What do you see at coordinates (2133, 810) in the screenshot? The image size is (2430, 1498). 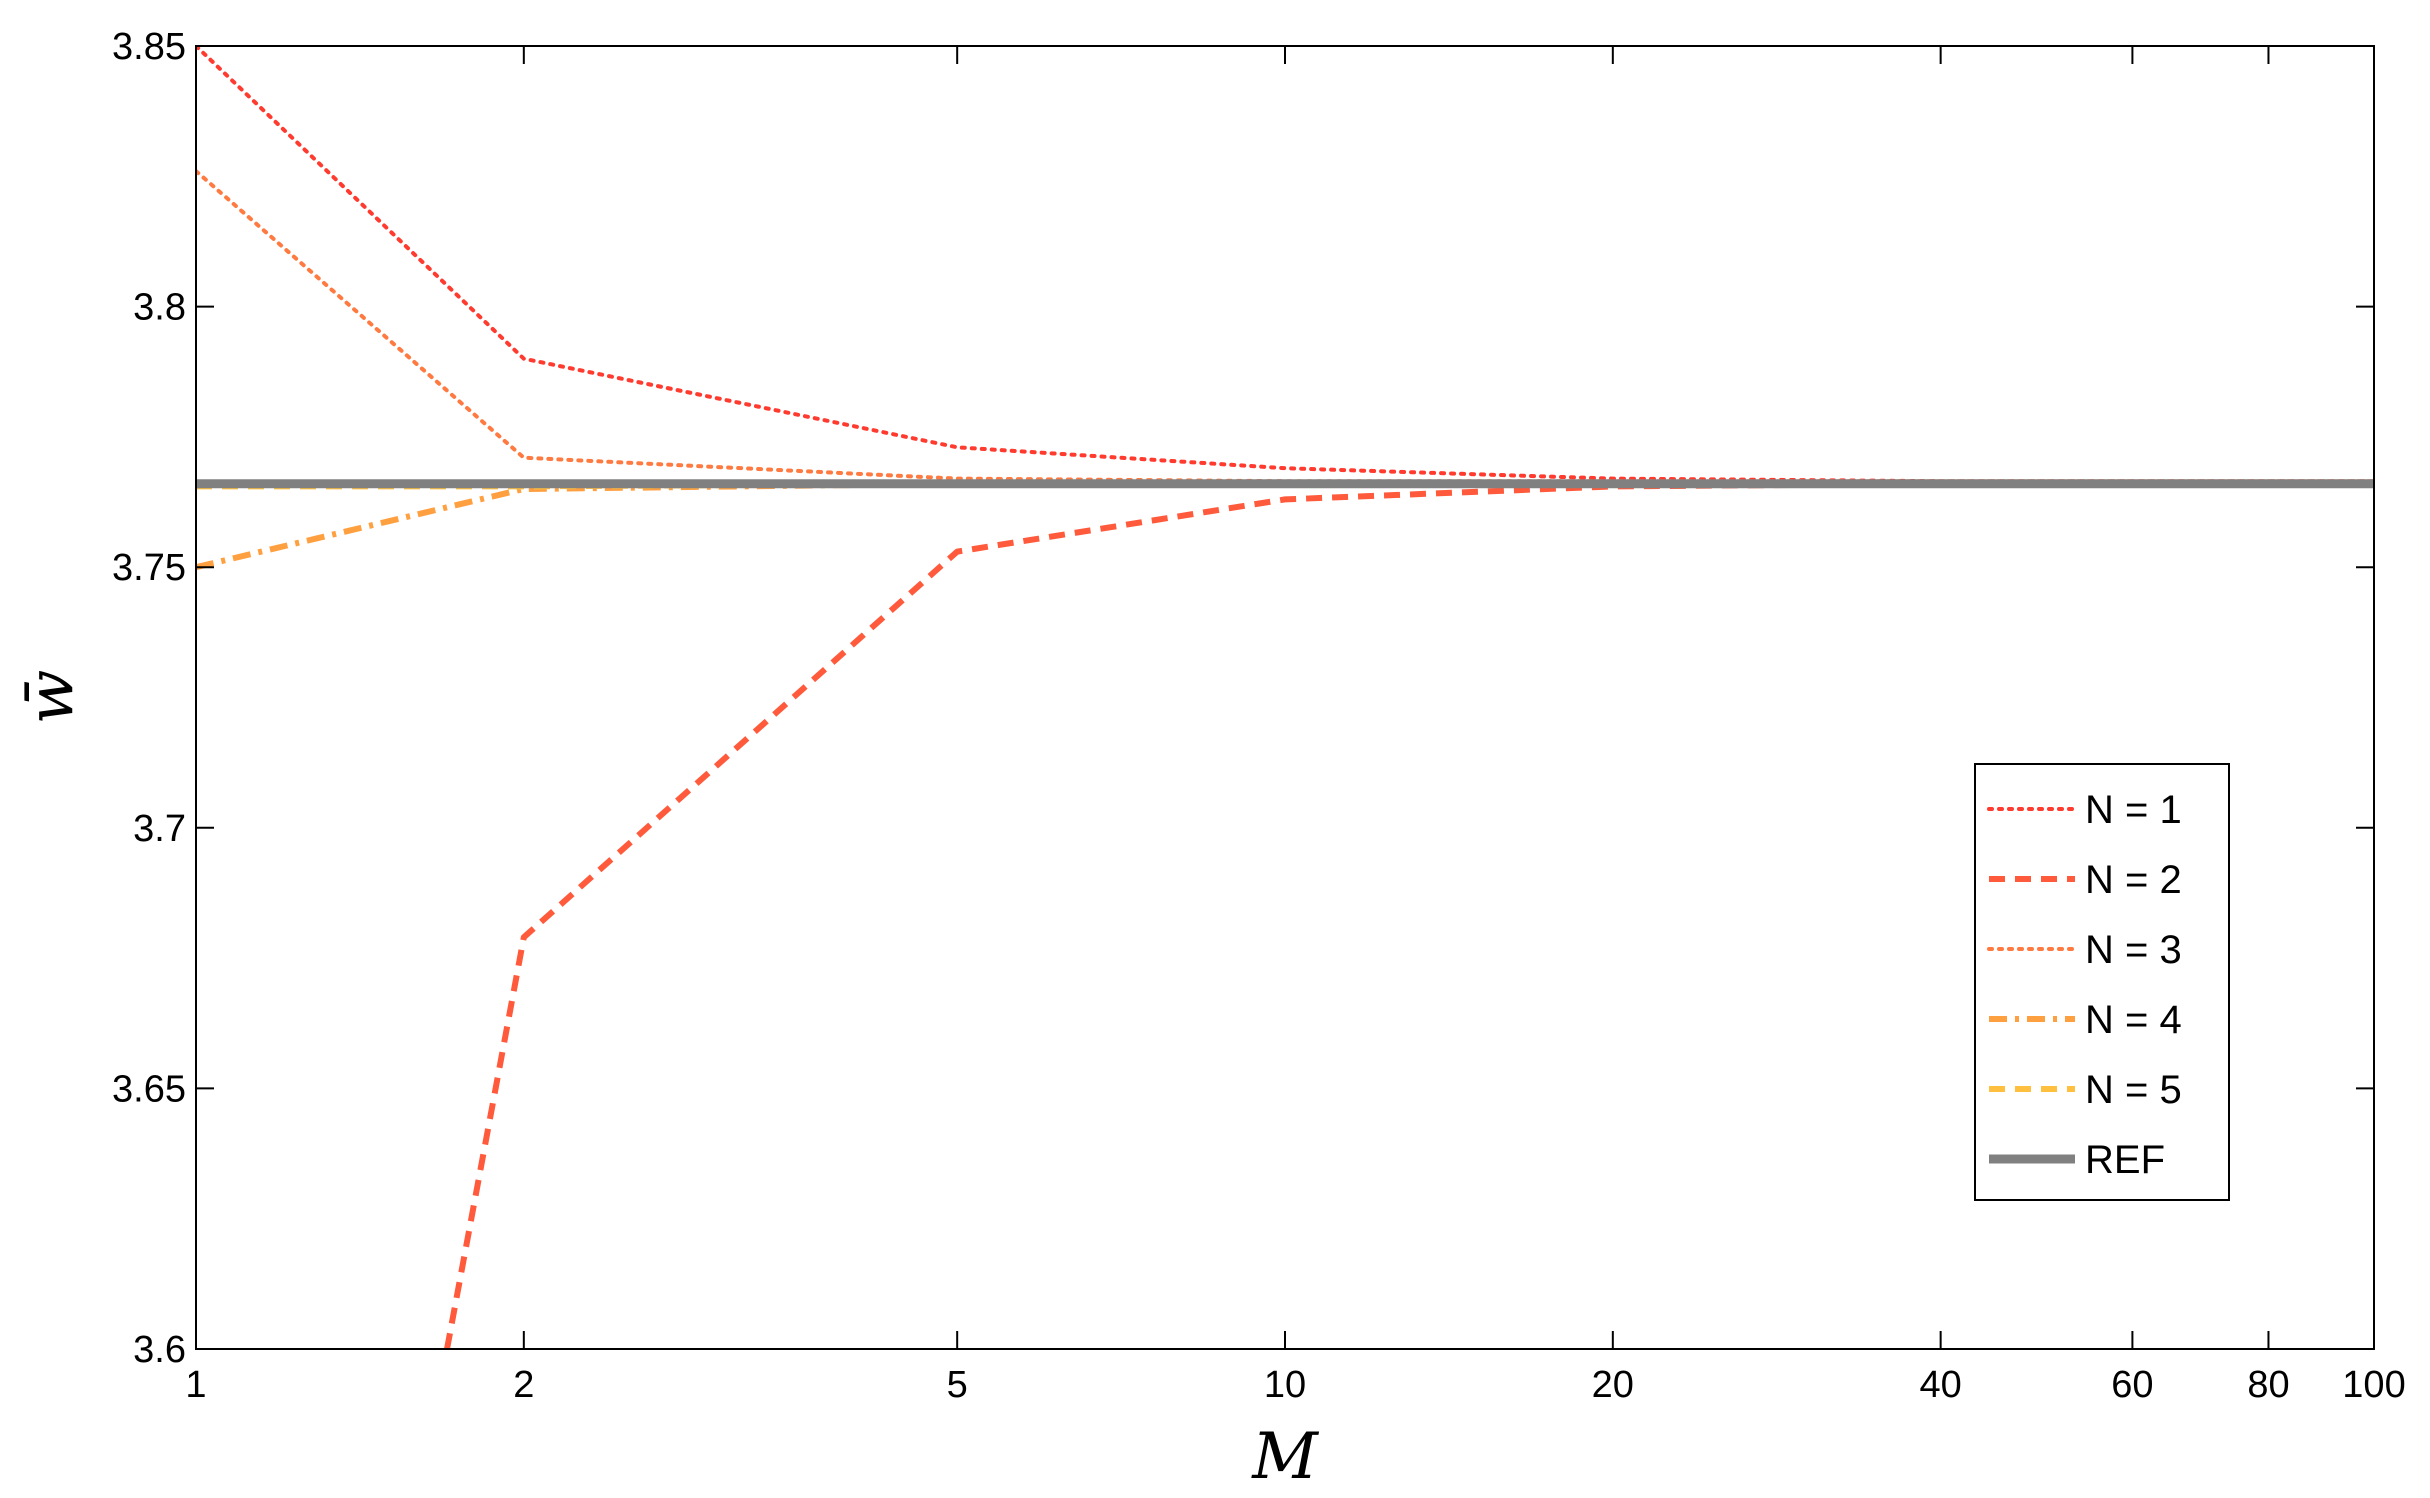 I see `legend-label-1: N = 1` at bounding box center [2133, 810].